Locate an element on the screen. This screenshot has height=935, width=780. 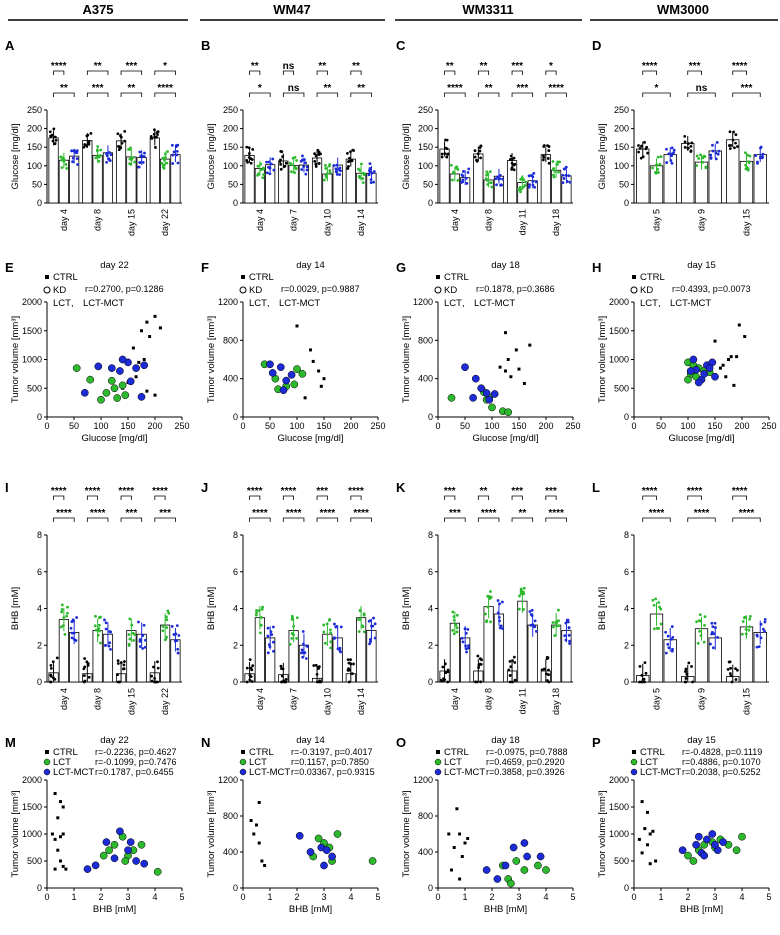
significance-label: ** is located at coordinates (64, 88).